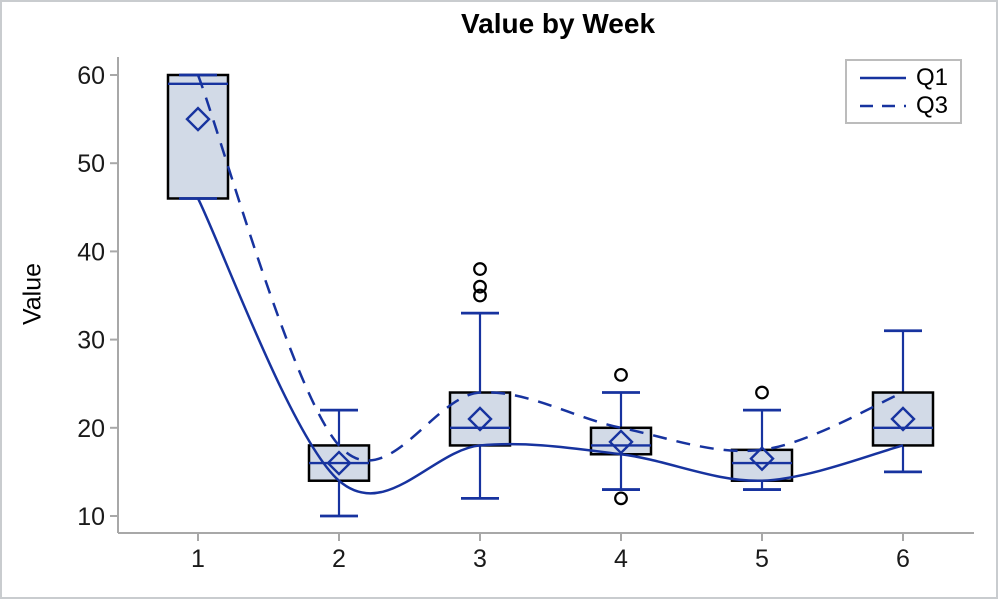 Image resolution: width=998 pixels, height=599 pixels. I want to click on legend-item-q1: Q1, so click(903, 77).